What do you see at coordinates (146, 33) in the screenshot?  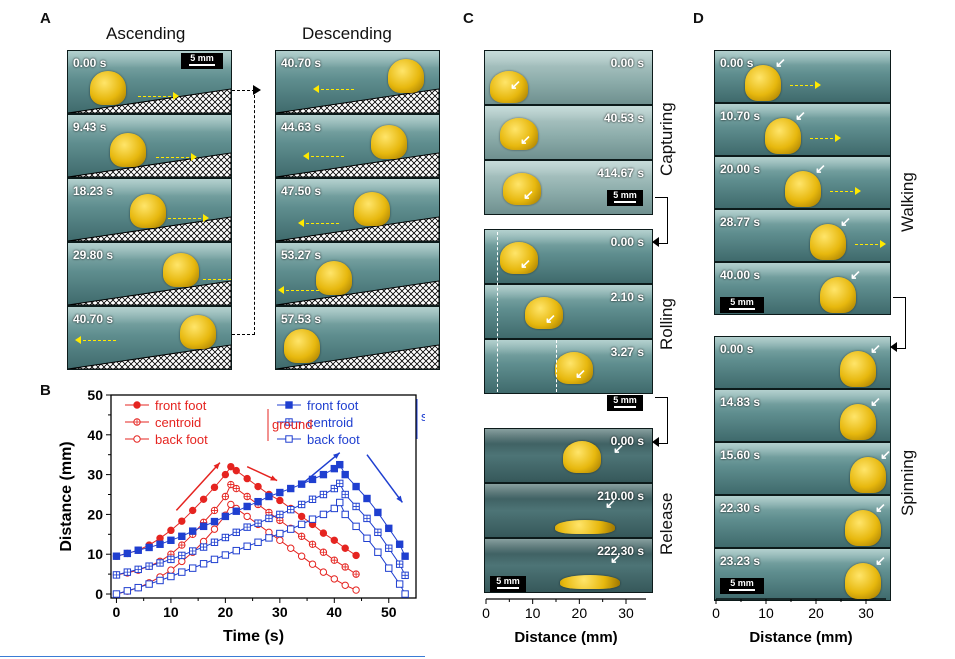 I see `ascending-title: Ascending` at bounding box center [146, 33].